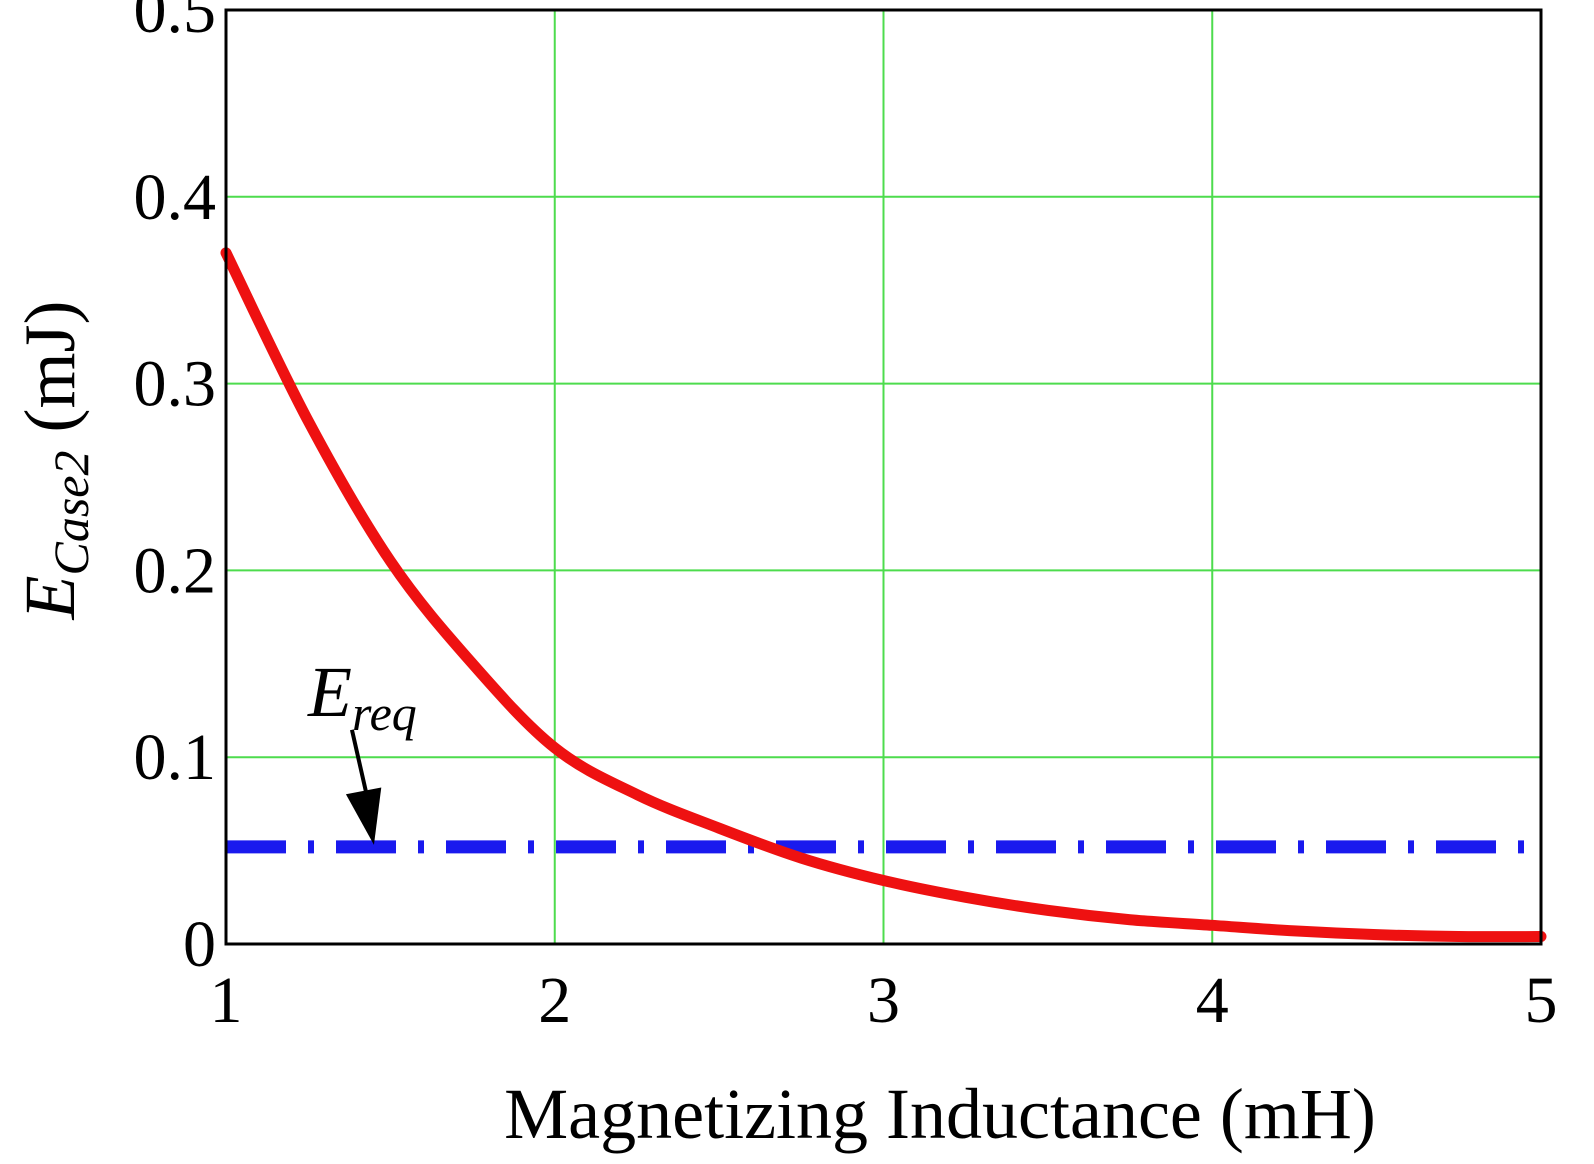  I want to click on y-axis-title-unit, so click(50, 442).